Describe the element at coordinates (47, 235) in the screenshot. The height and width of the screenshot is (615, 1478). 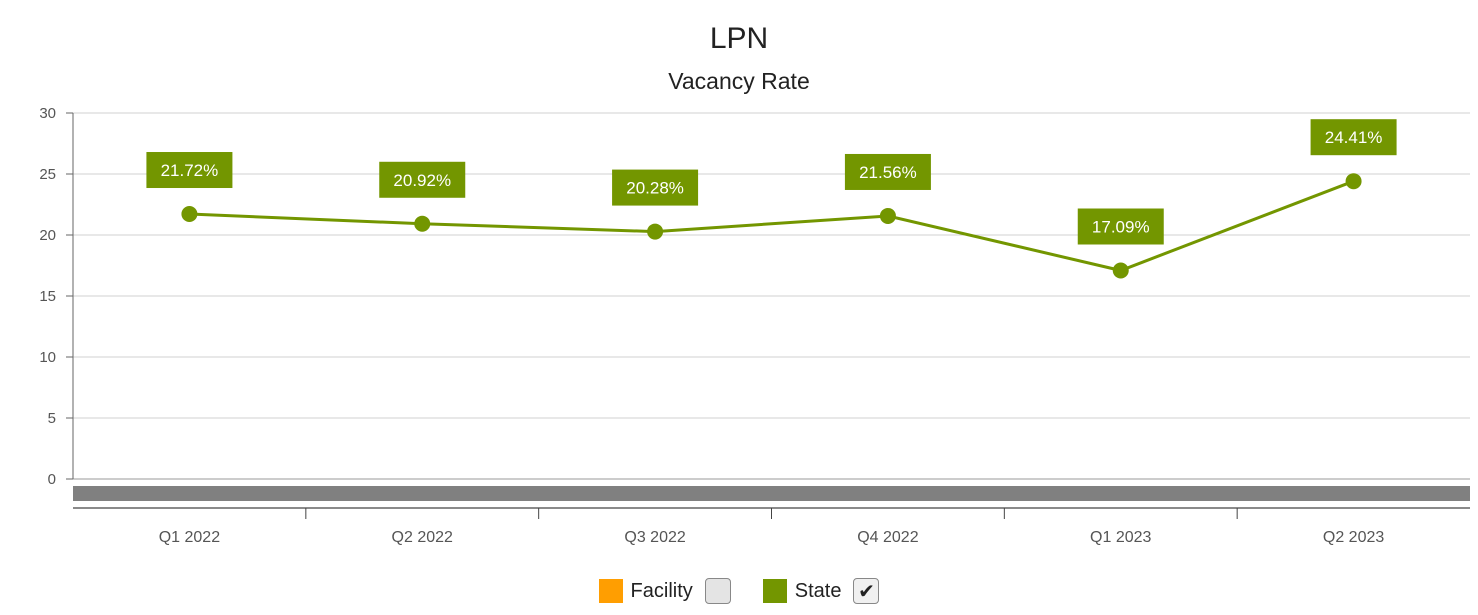
I see `y-tick-label: 20` at that location.